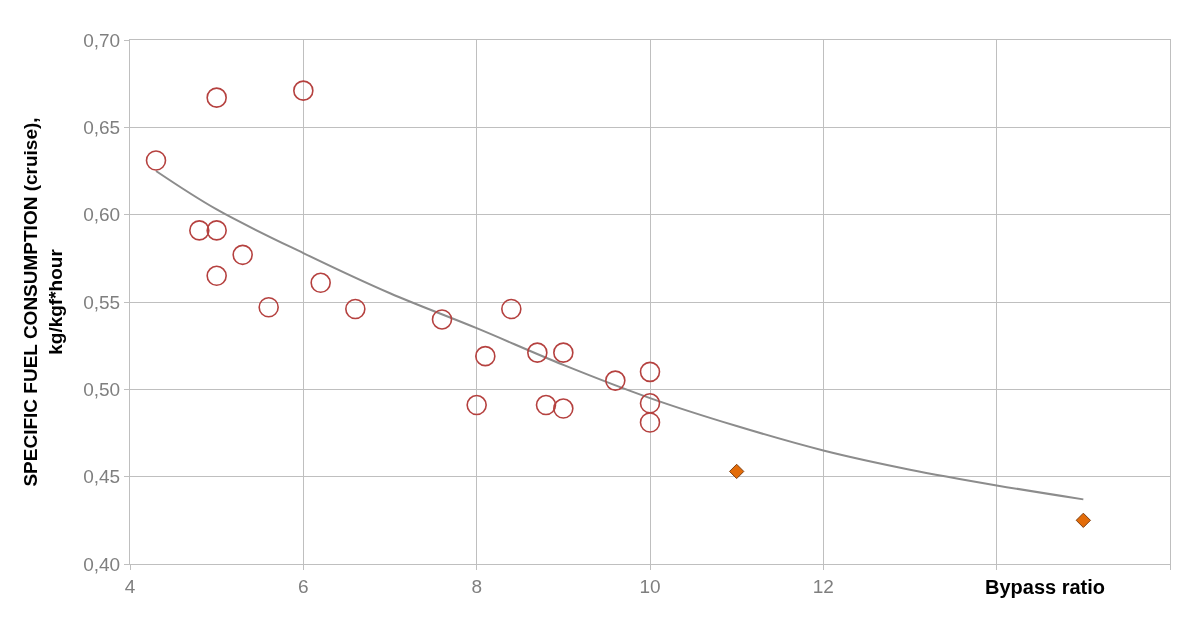  Describe the element at coordinates (476, 586) in the screenshot. I see `x-tick-label: 8` at that location.